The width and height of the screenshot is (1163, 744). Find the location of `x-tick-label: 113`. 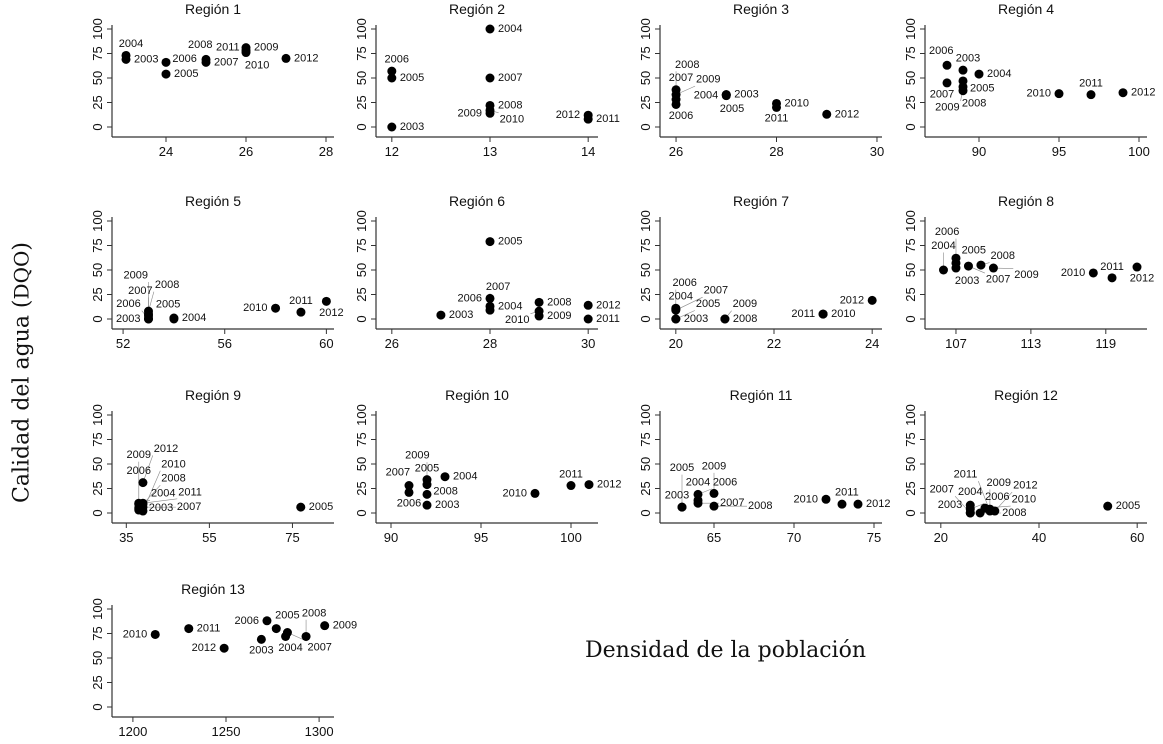

x-tick-label: 113 is located at coordinates (1031, 343).